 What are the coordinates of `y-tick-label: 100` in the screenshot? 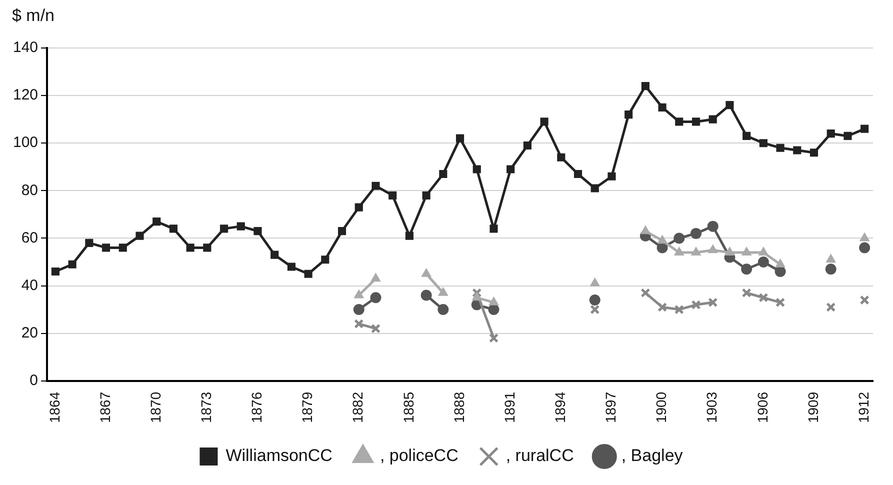 It's located at (25, 143).